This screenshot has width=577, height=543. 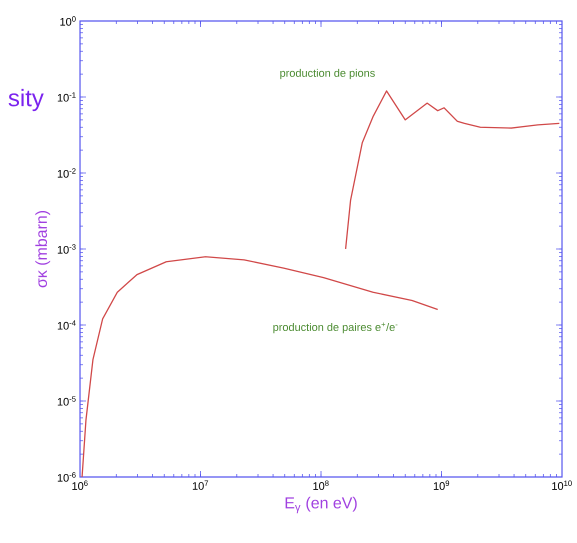 I want to click on series-label: production de pions, so click(x=327, y=74).